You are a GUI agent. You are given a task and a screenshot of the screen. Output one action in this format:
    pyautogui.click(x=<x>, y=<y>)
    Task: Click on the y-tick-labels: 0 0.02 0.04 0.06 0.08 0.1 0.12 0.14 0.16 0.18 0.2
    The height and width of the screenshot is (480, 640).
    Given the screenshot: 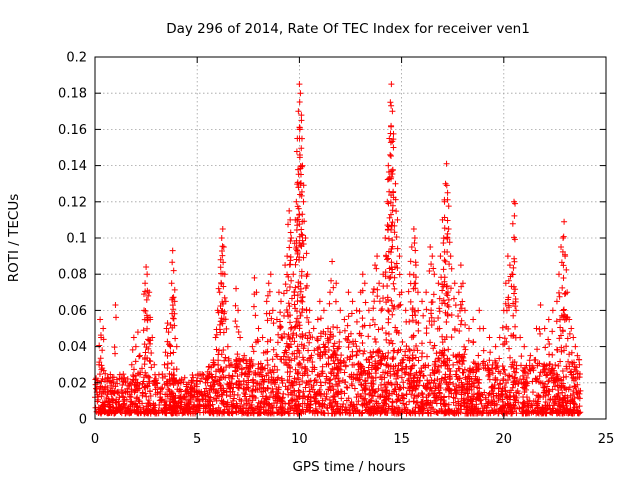 What is the action you would take?
    pyautogui.click(x=72, y=239)
    